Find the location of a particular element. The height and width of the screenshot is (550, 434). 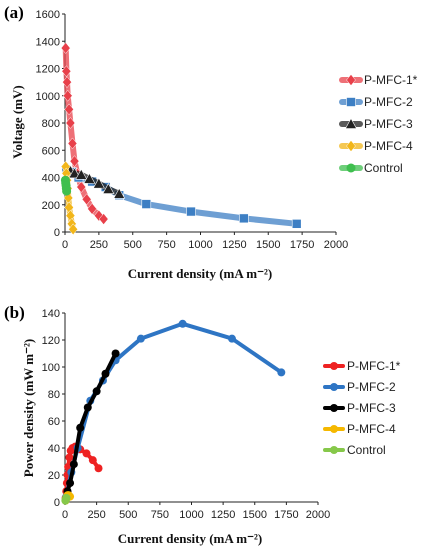

series-line is located at coordinates (84, 134).